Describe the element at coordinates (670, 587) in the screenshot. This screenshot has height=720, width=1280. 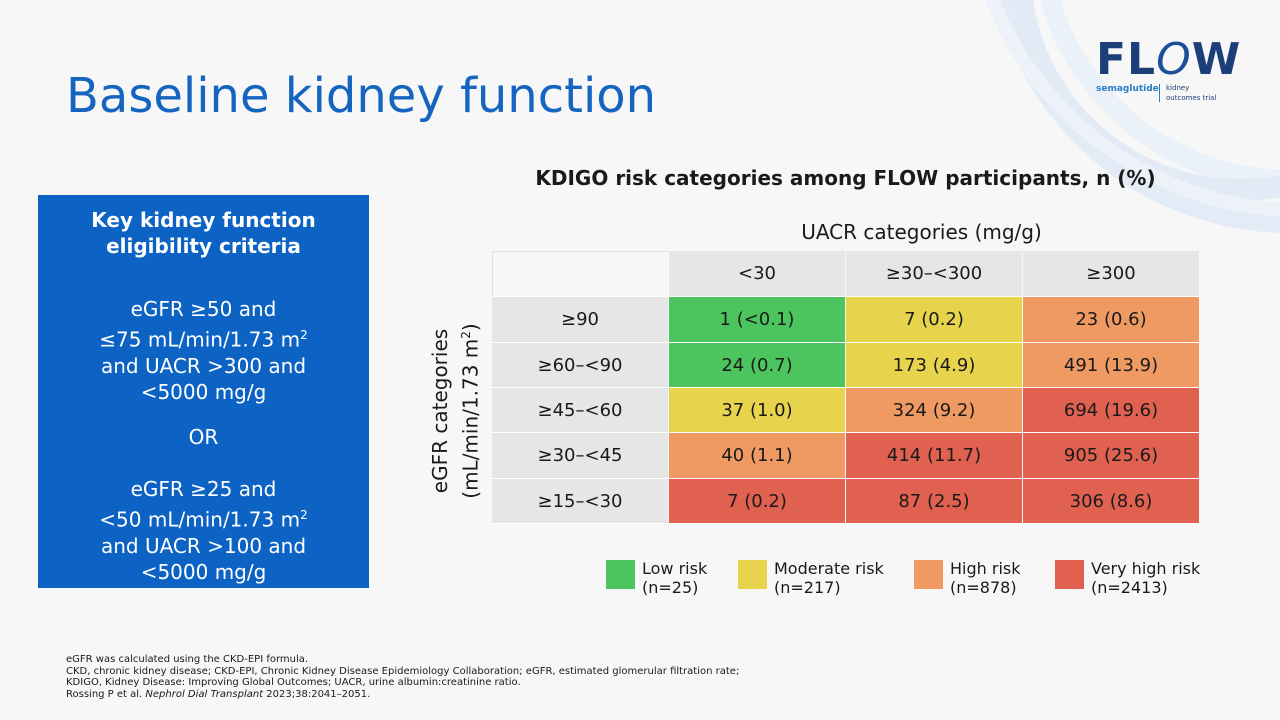
I see `legend-count: (n=25)` at that location.